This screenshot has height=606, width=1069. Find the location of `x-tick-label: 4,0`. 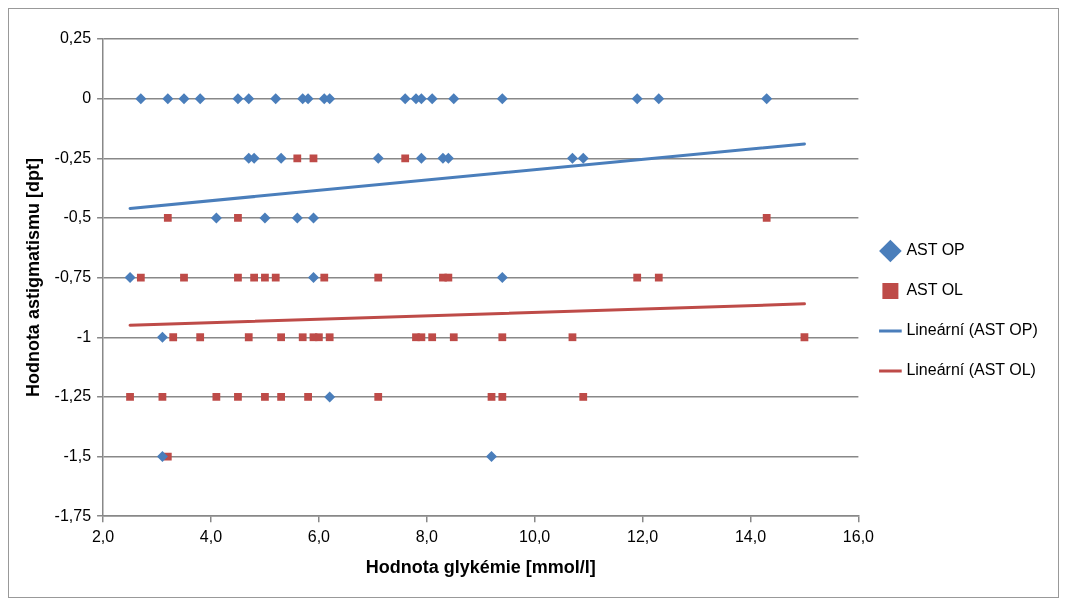

x-tick-label: 4,0 is located at coordinates (211, 537).